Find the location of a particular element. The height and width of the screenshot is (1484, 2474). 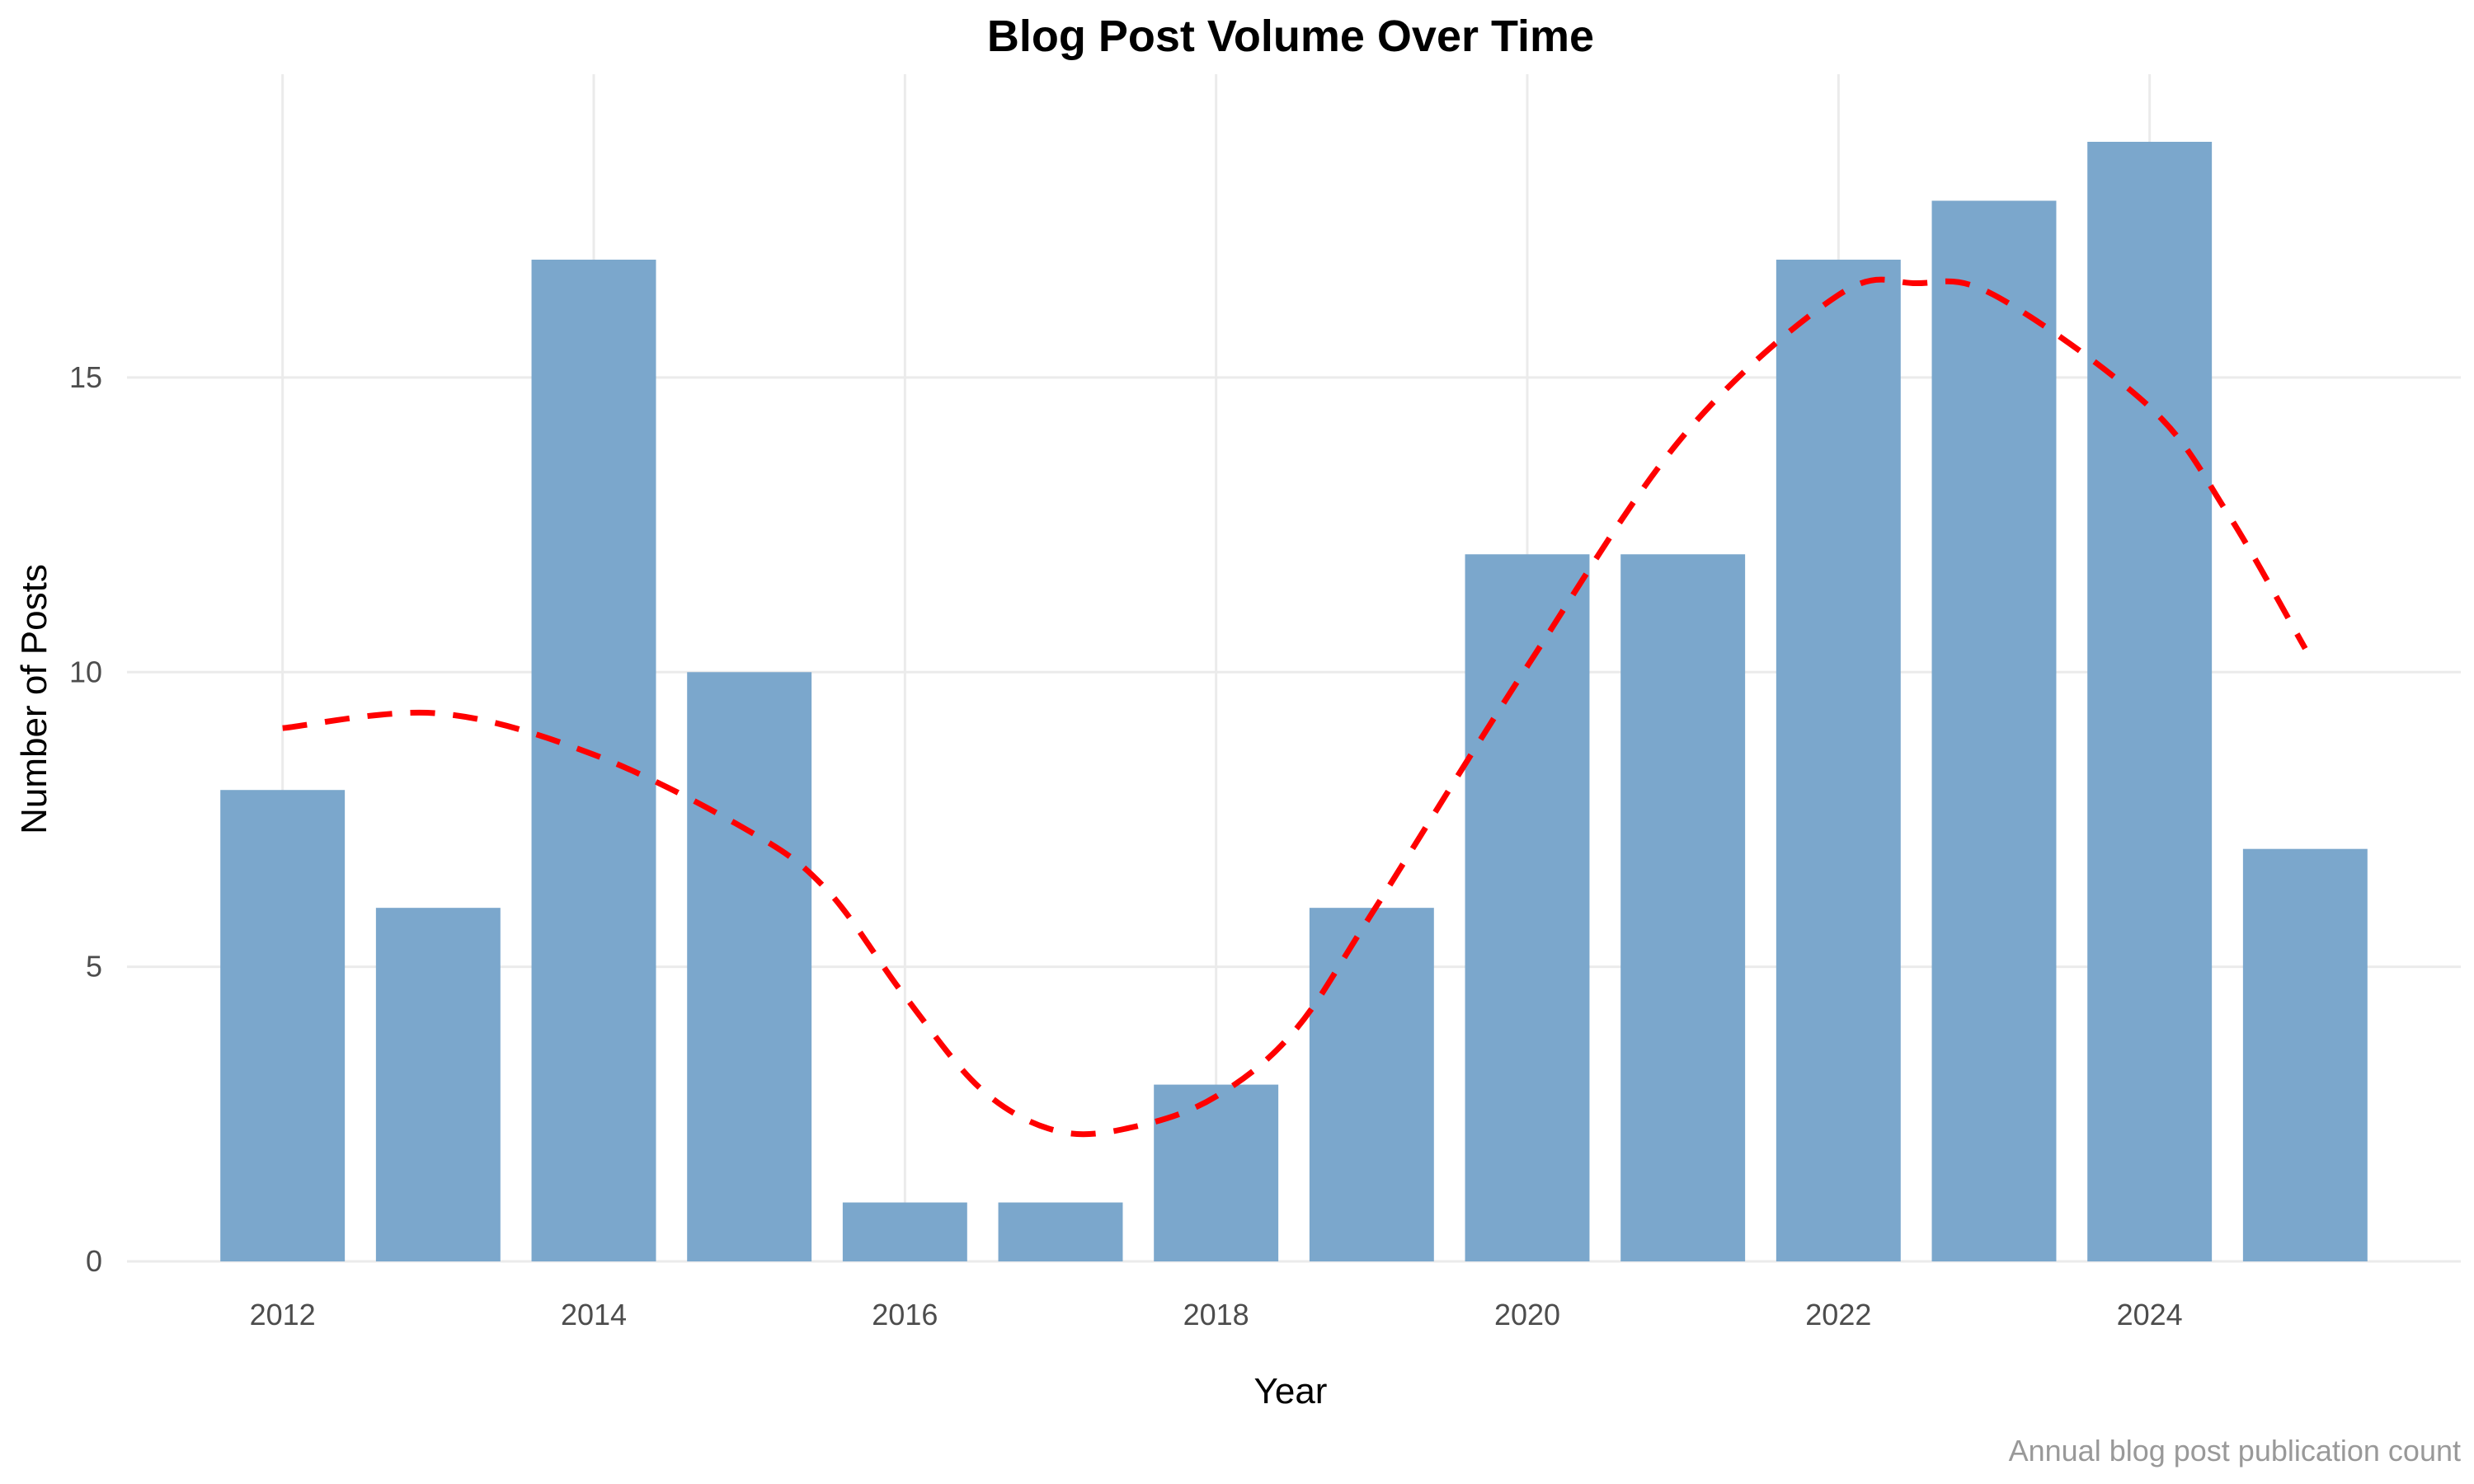

x-tick-label: 2018 is located at coordinates (1216, 1314).